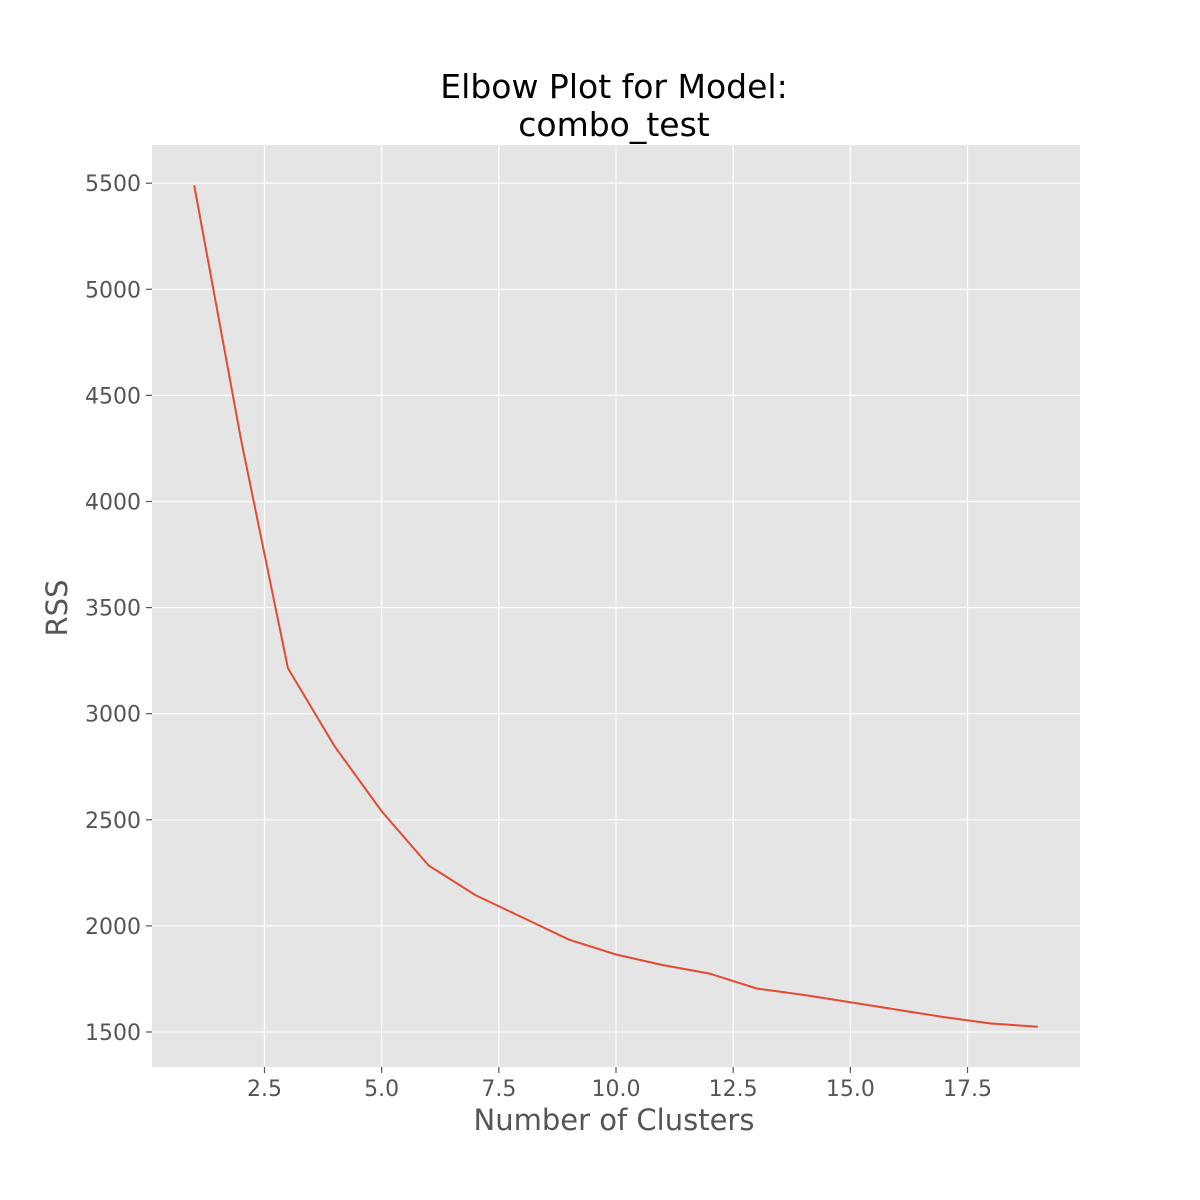 The image size is (1200, 1200). What do you see at coordinates (614, 124) in the screenshot?
I see `chart-title-line-2: combo_test` at bounding box center [614, 124].